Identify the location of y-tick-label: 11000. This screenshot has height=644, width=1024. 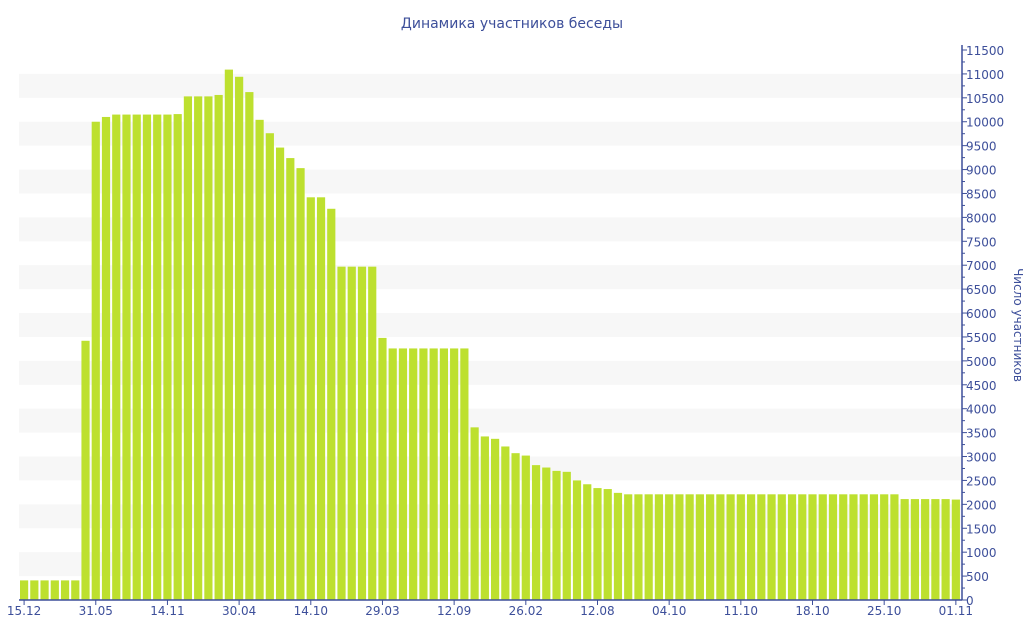
(985, 75).